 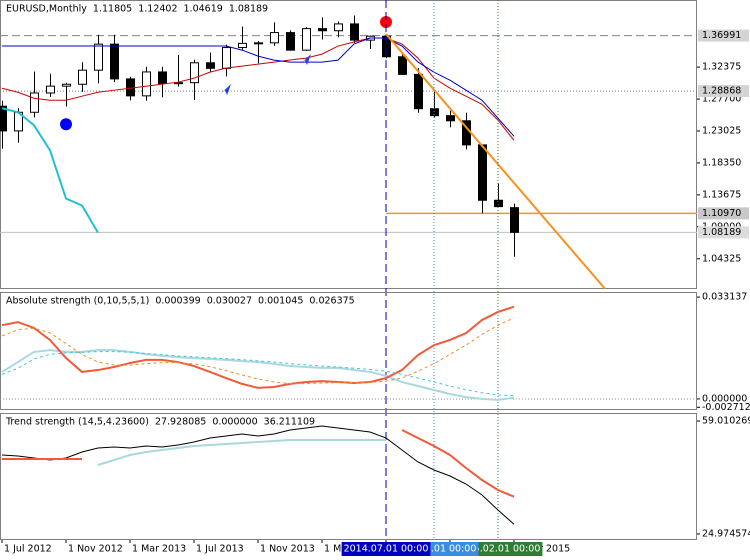 What do you see at coordinates (495, 161) in the screenshot?
I see `trendline` at bounding box center [495, 161].